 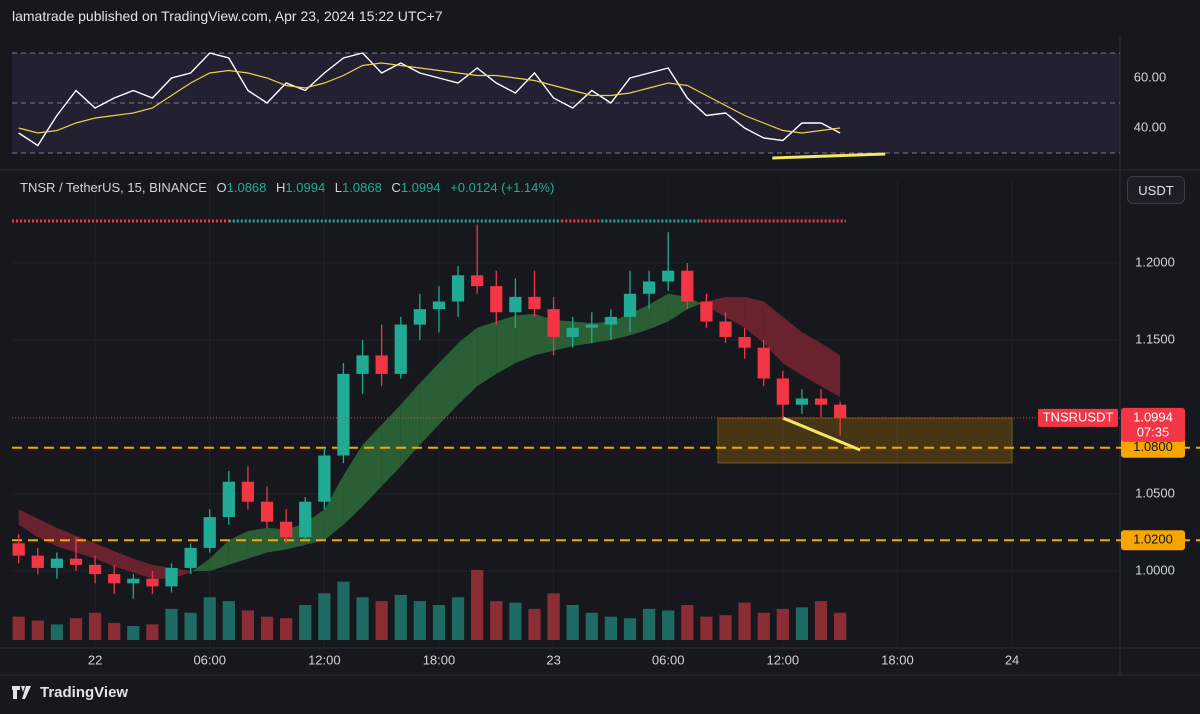 I want to click on brand-name: TradingView, so click(x=84, y=692).